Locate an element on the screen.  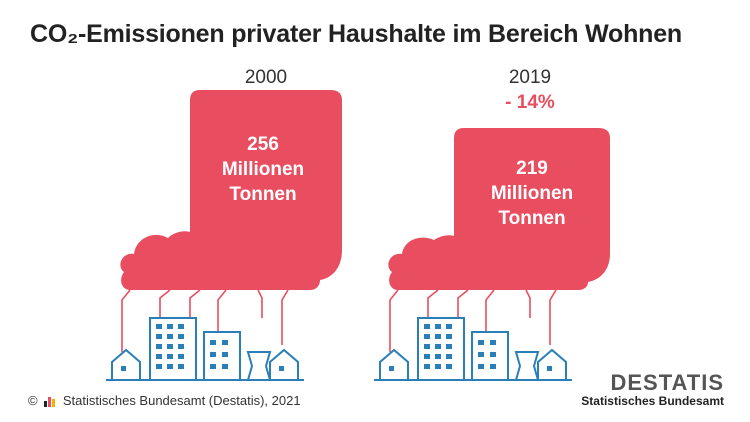
cloud-2019 is located at coordinates (499, 209).